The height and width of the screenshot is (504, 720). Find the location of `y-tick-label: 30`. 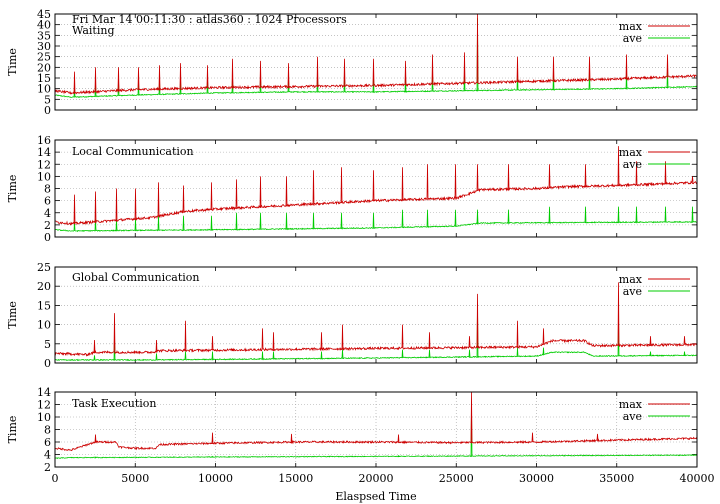

y-tick-label: 30 is located at coordinates (44, 46).